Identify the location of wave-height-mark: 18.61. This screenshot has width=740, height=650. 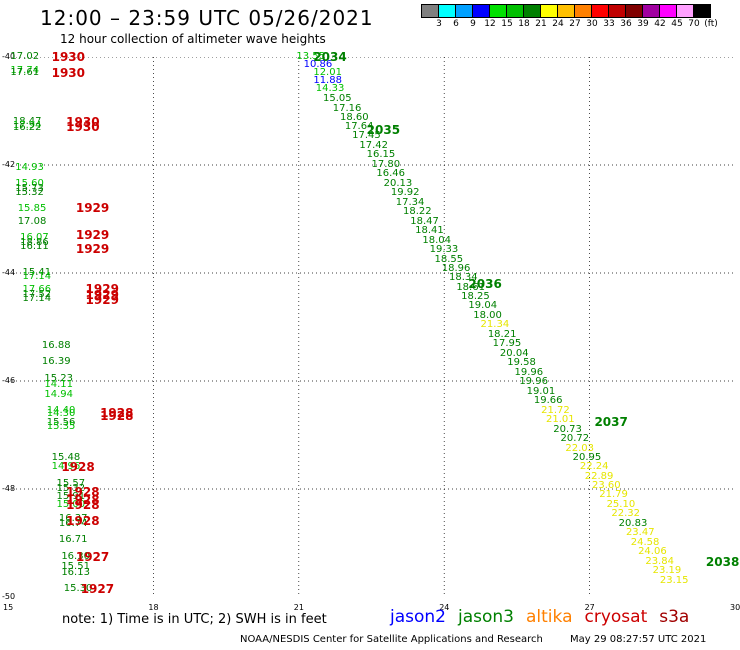
(470, 287).